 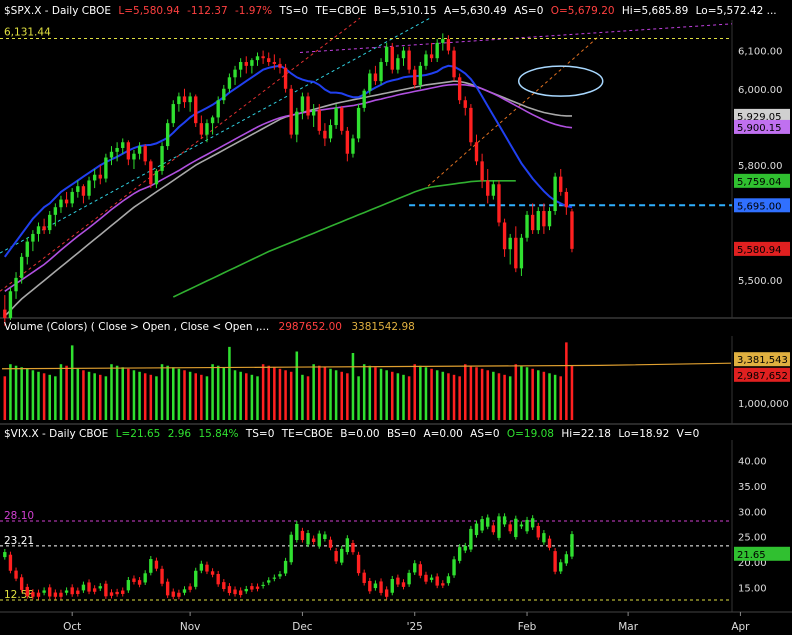 I want to click on vix-bid: B=0.00, so click(x=359, y=434).